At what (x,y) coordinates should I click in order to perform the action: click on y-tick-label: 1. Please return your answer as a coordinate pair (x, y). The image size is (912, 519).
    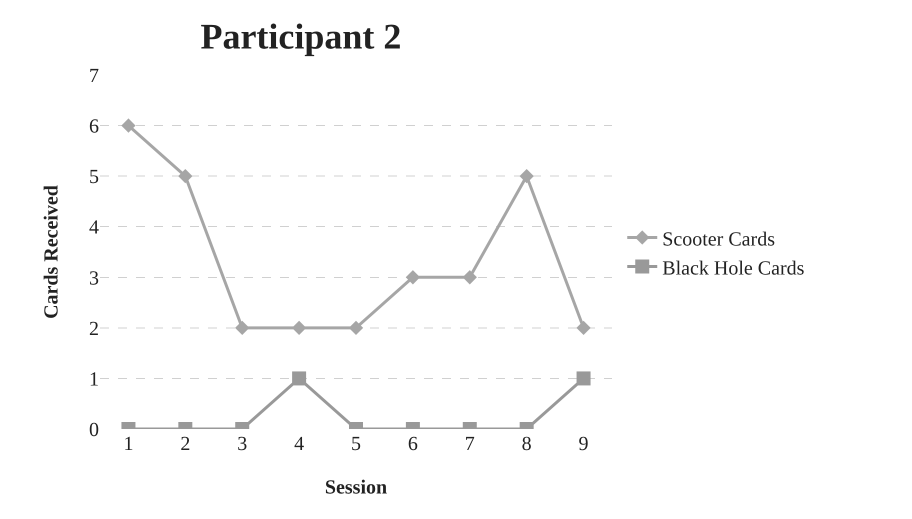
    Looking at the image, I should click on (94, 379).